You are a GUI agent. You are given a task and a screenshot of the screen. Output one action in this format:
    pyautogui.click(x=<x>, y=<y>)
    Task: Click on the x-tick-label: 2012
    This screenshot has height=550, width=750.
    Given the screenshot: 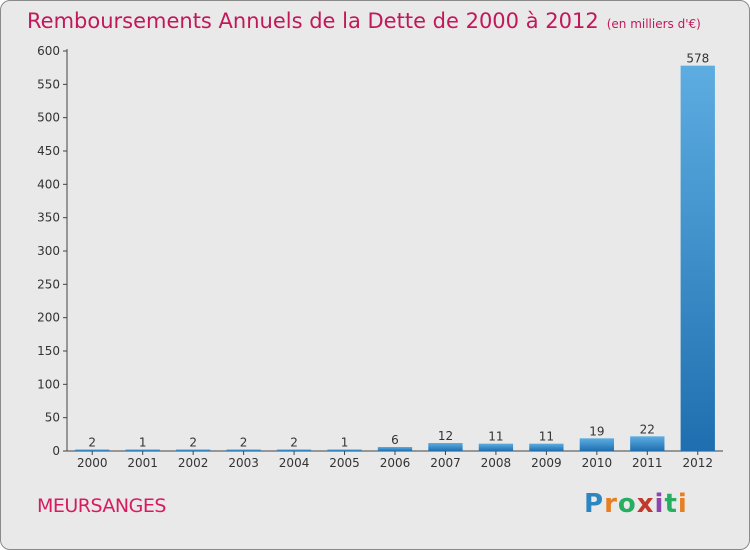 What is the action you would take?
    pyautogui.click(x=697, y=463)
    